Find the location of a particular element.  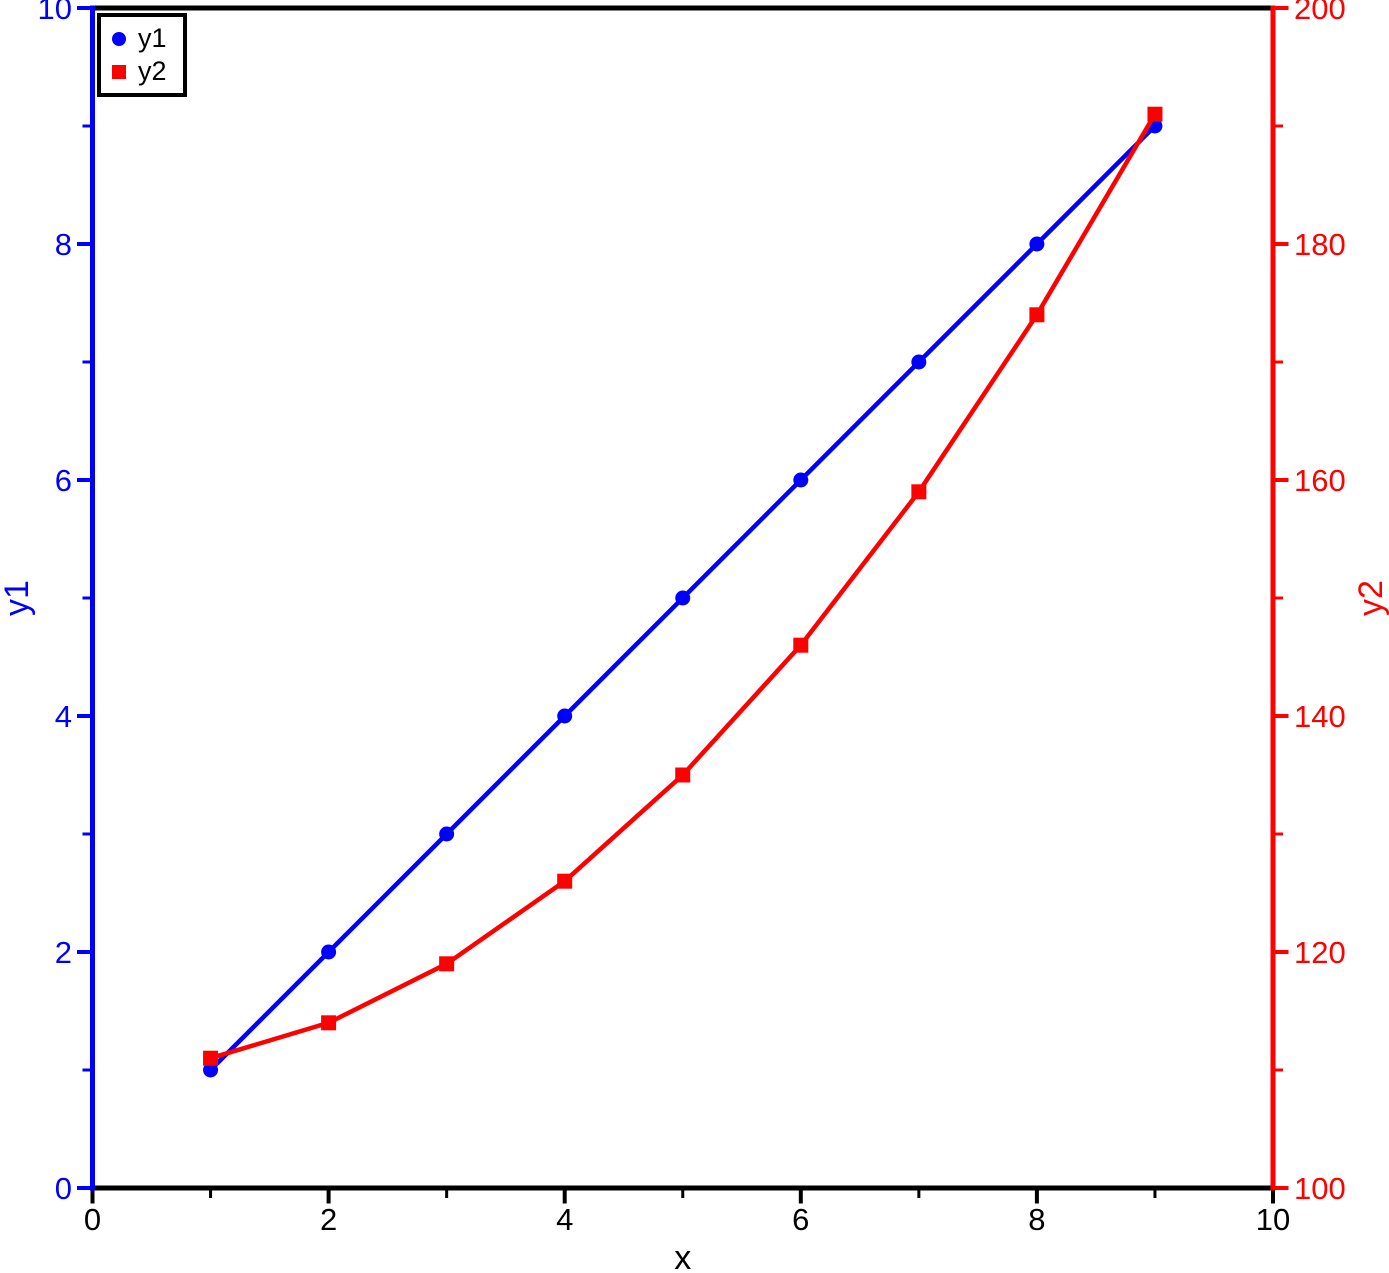

svg-text: 100 is located at coordinates (1320, 1188).